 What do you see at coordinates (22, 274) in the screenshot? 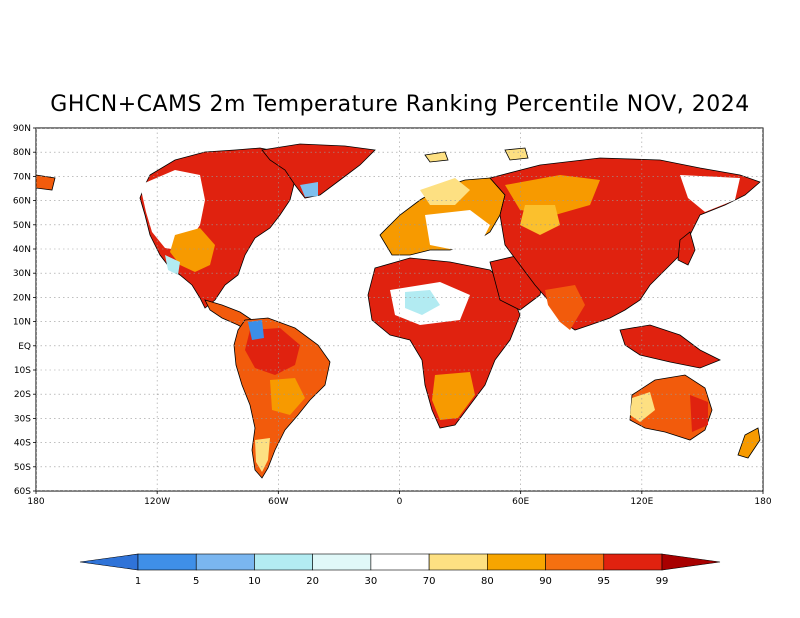
I see `lat-tick-label: 30N` at bounding box center [22, 274].